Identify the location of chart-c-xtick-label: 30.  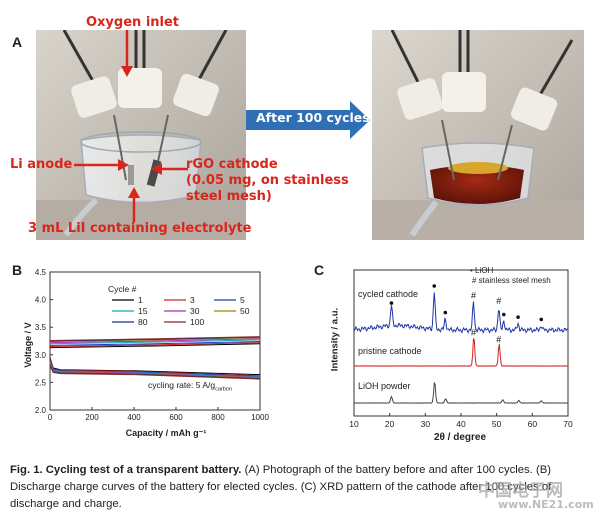
(426, 424).